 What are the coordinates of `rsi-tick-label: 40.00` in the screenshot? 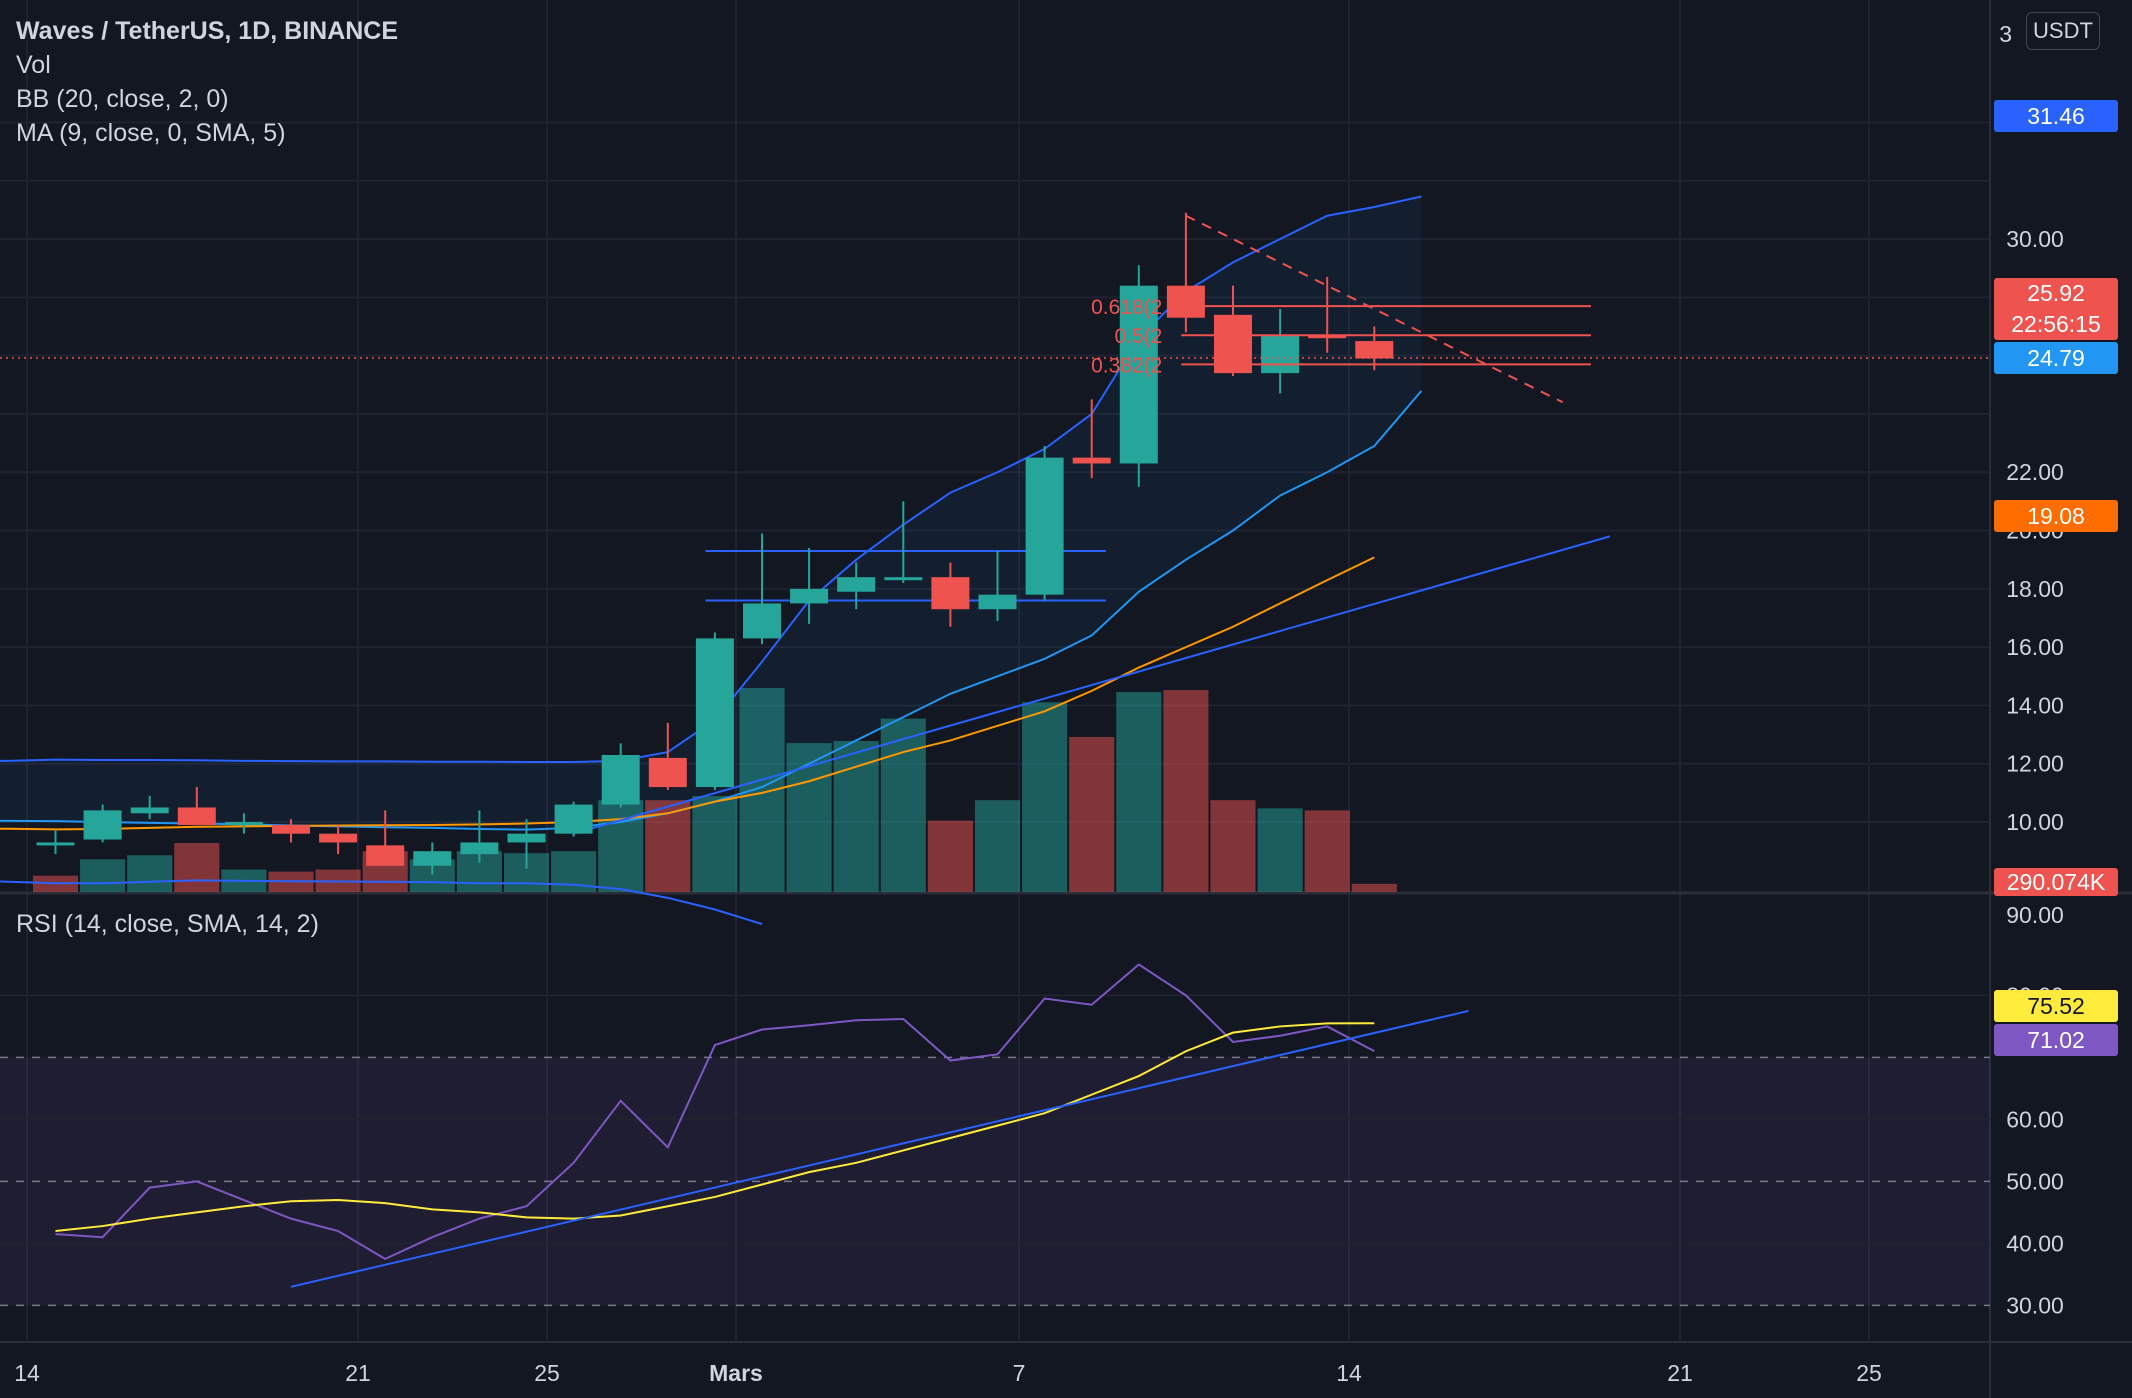 It's located at (2035, 1243).